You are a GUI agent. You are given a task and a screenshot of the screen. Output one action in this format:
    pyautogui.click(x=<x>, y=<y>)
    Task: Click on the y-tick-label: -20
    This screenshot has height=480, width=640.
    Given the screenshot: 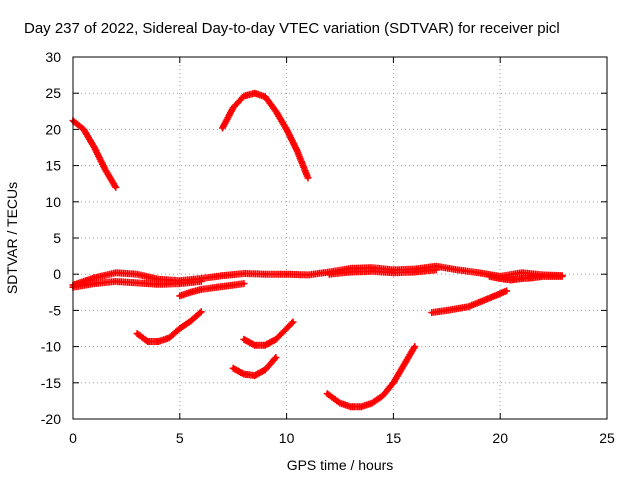 What is the action you would take?
    pyautogui.click(x=51, y=419)
    